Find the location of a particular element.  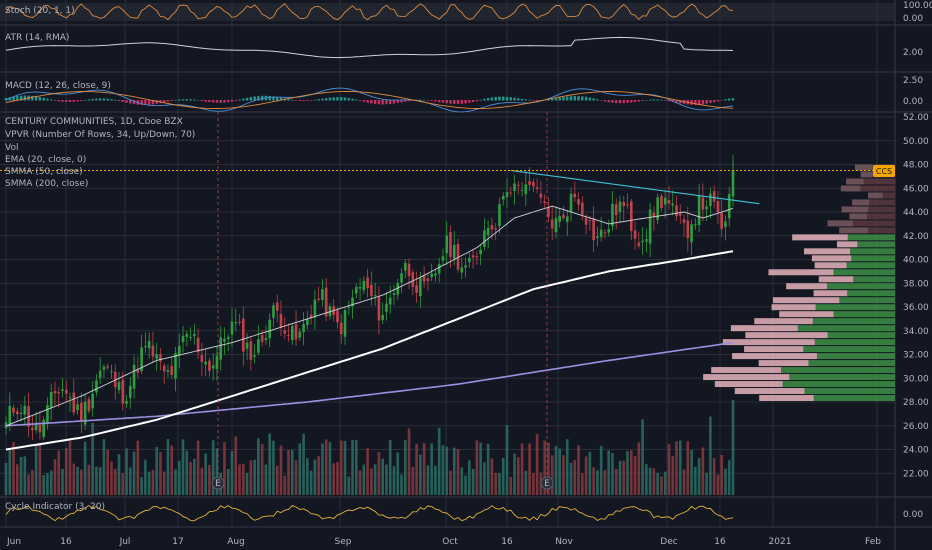

stoch-pane: Stoch (20, 1, 1) 100.00 0.00 is located at coordinates (466, 12).